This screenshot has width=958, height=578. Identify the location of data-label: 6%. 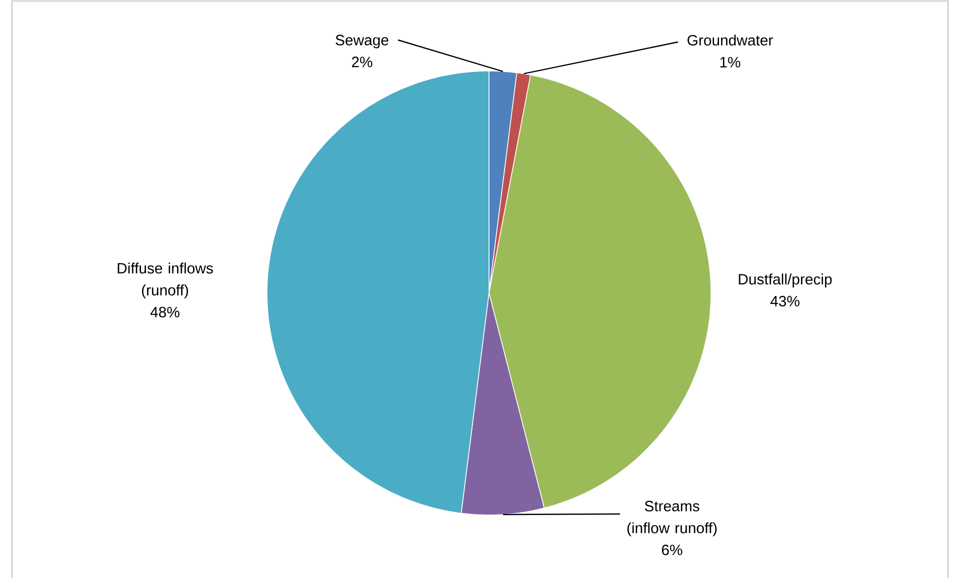
(672, 550).